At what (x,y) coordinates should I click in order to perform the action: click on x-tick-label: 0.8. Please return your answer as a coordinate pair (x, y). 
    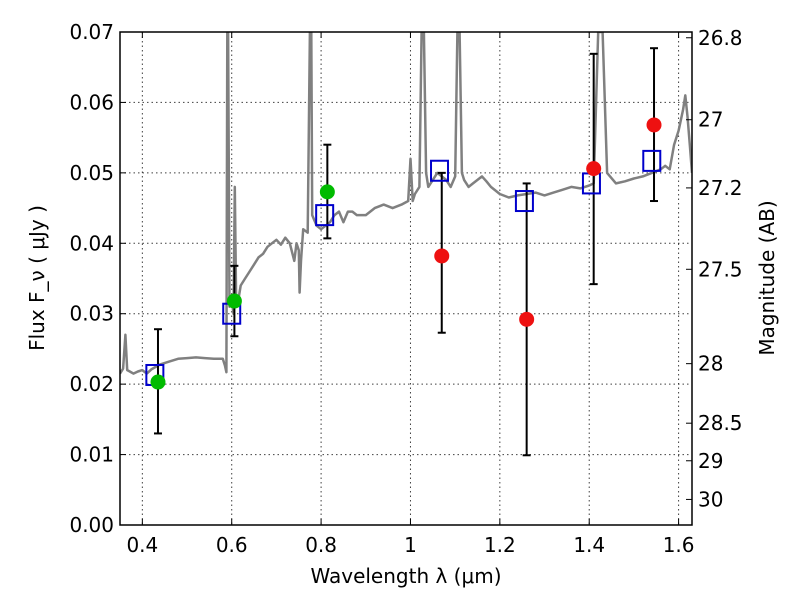
    Looking at the image, I should click on (321, 545).